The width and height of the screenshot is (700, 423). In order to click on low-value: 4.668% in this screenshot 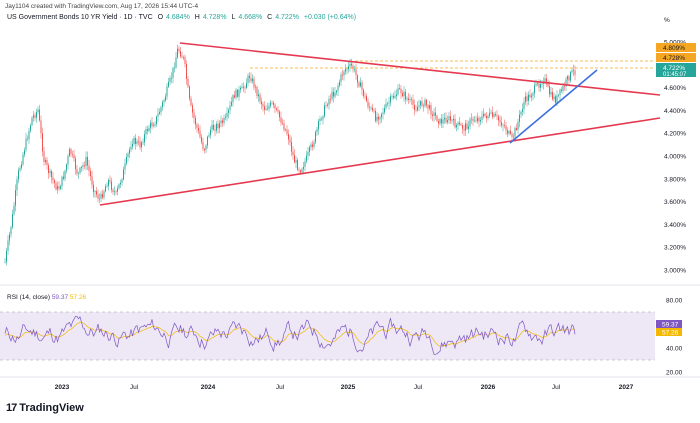, I will do `click(250, 17)`.